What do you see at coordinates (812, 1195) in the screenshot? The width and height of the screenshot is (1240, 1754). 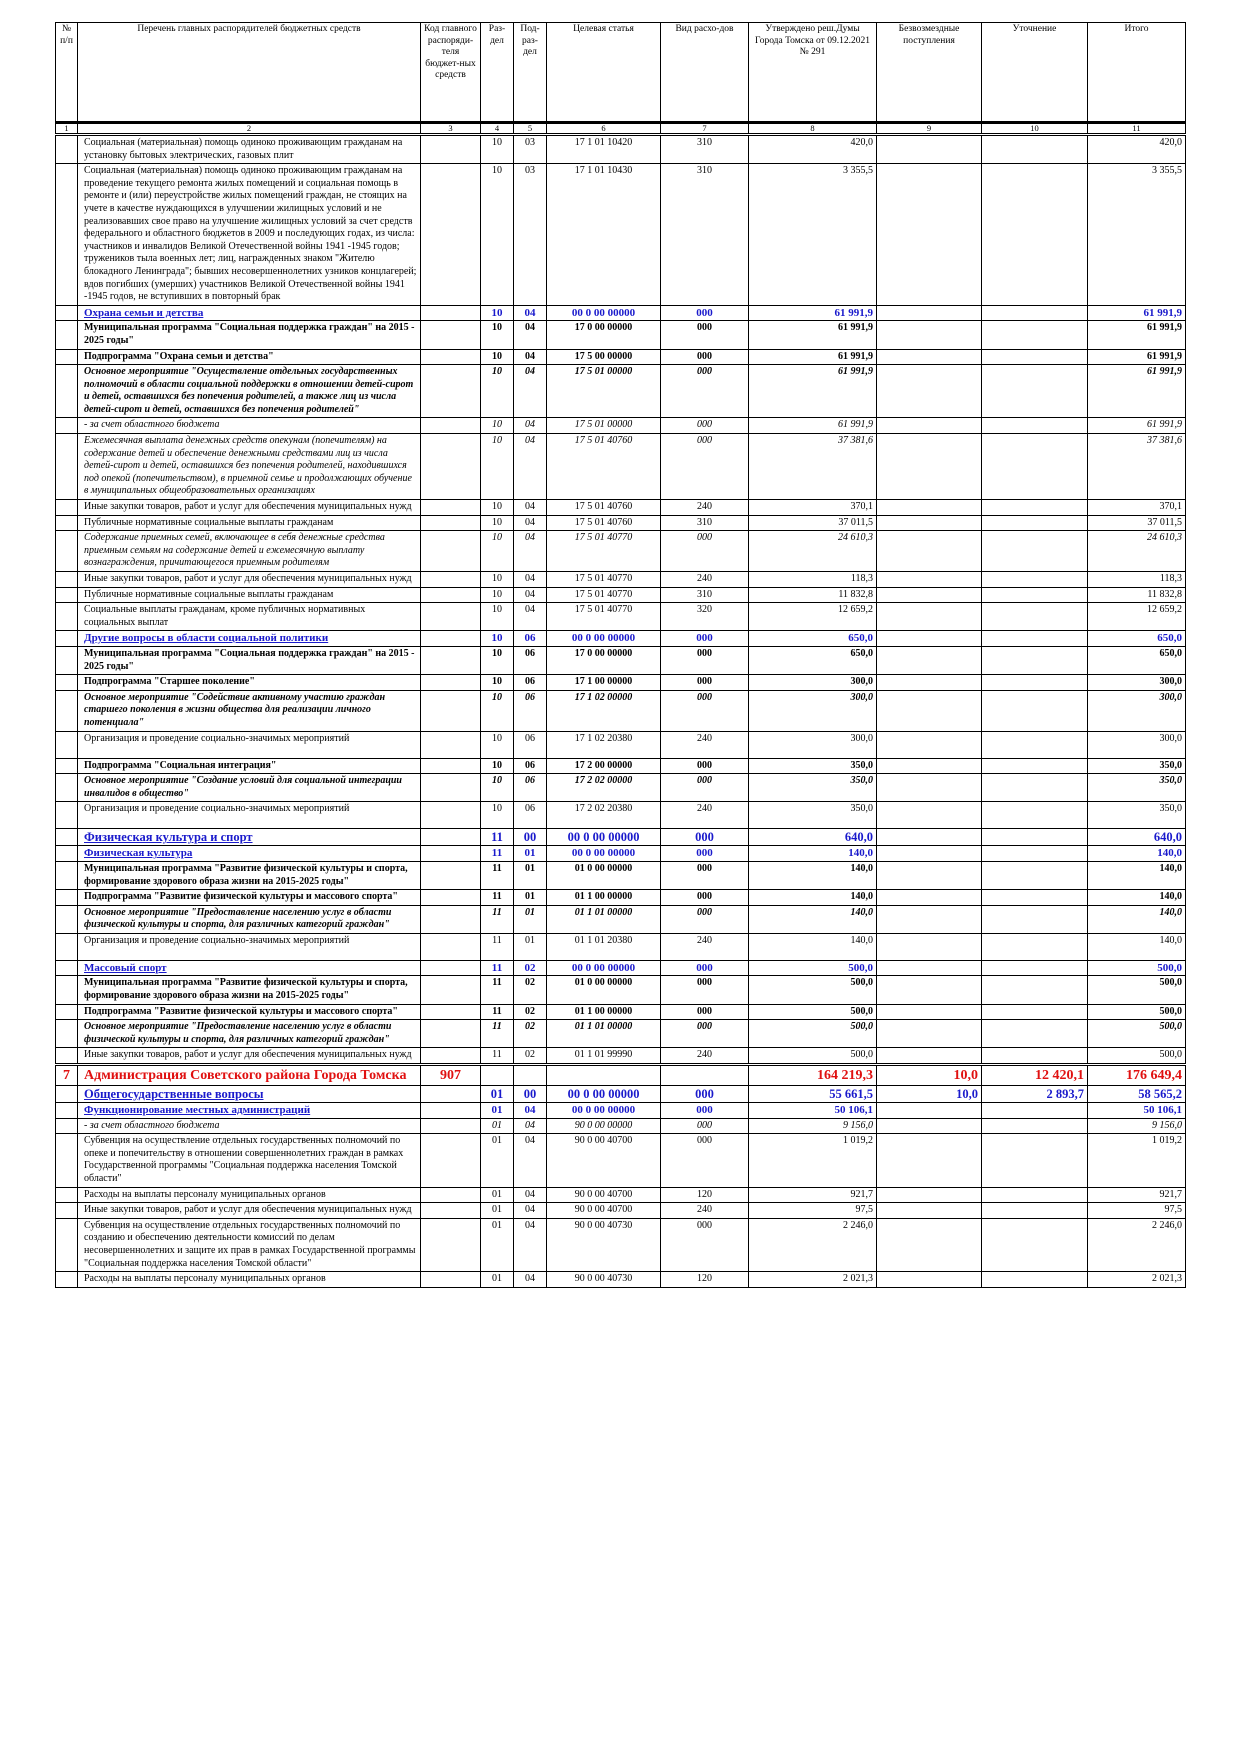 I see `amount-cell: 921,7` at bounding box center [812, 1195].